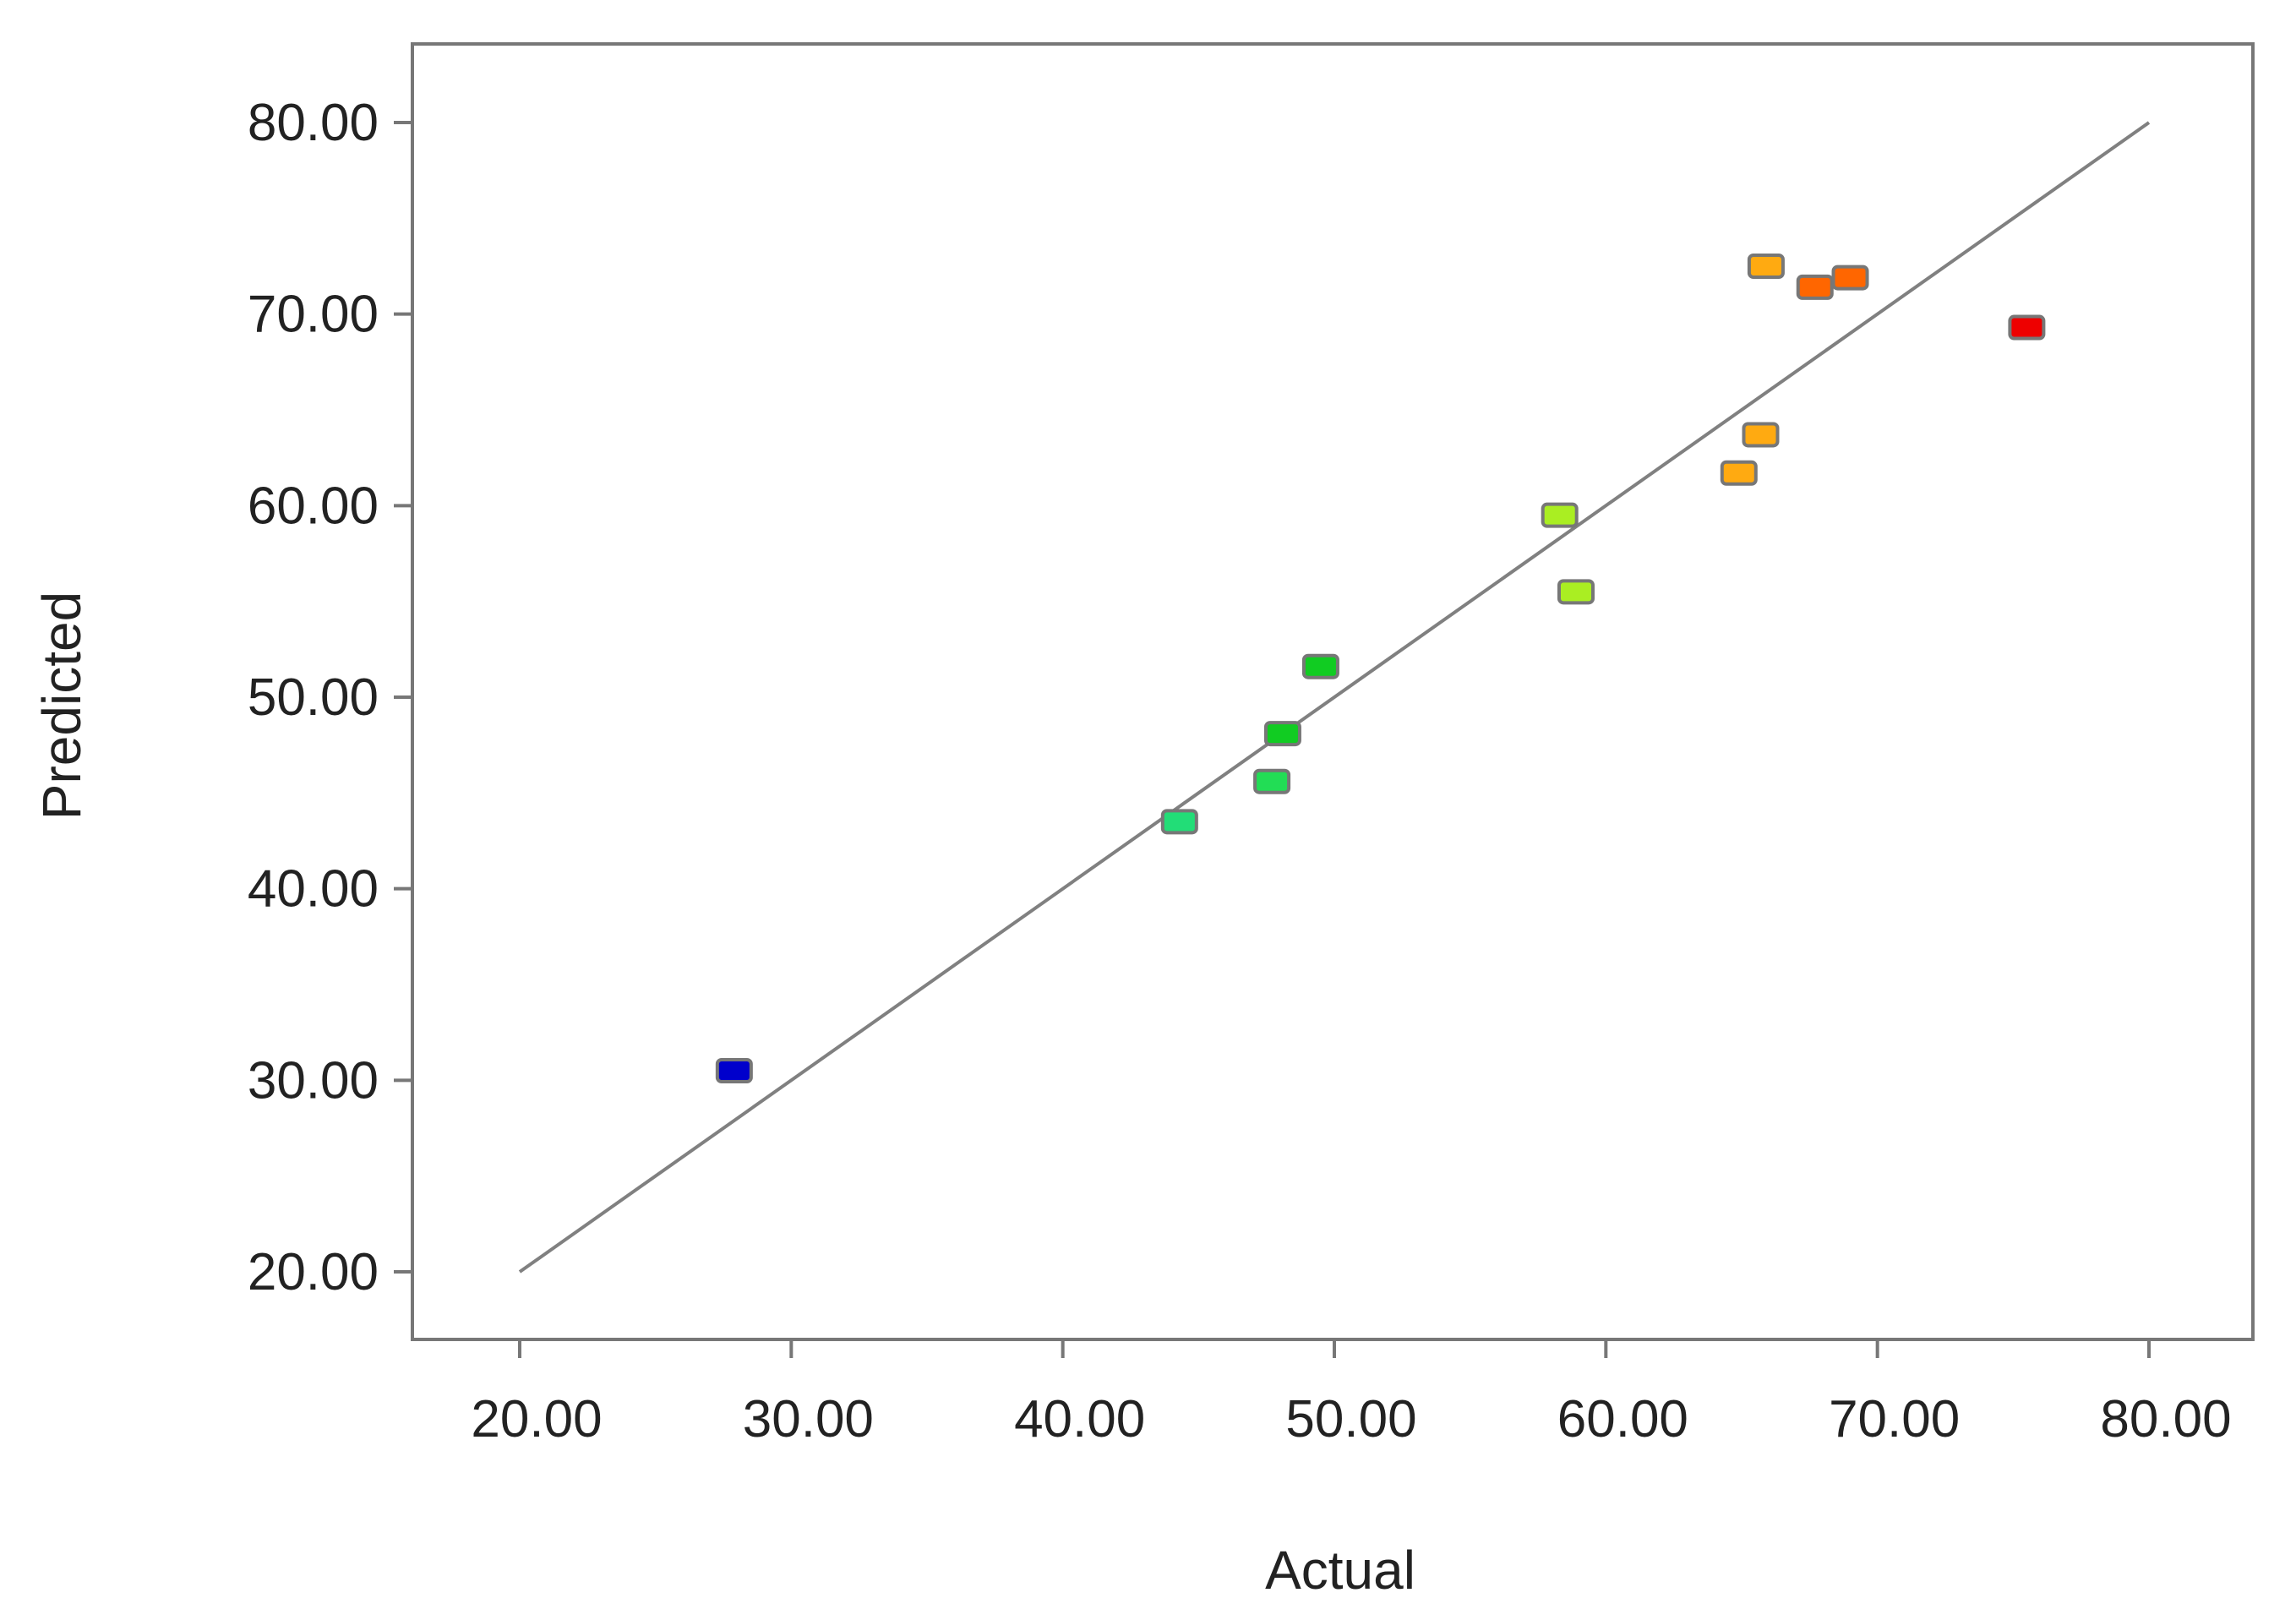  What do you see at coordinates (536, 1419) in the screenshot?
I see `x-tick-label: 20.00` at bounding box center [536, 1419].